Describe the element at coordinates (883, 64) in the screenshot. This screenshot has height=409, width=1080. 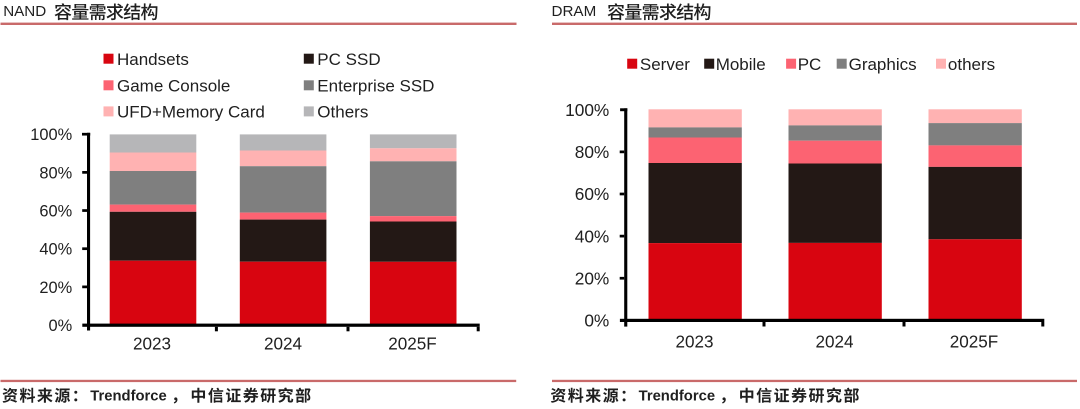
I see `svg-text: Graphics` at that location.